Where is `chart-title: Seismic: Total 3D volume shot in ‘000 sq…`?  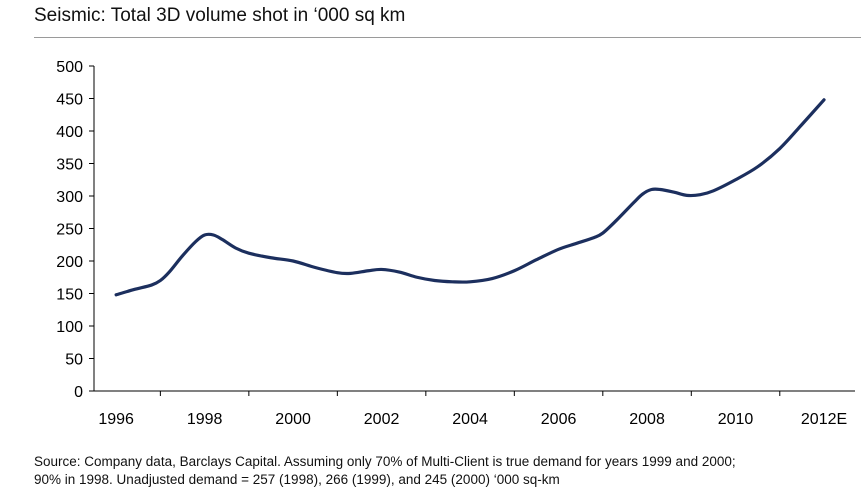
chart-title: Seismic: Total 3D volume shot in ‘000 sq… is located at coordinates (220, 15).